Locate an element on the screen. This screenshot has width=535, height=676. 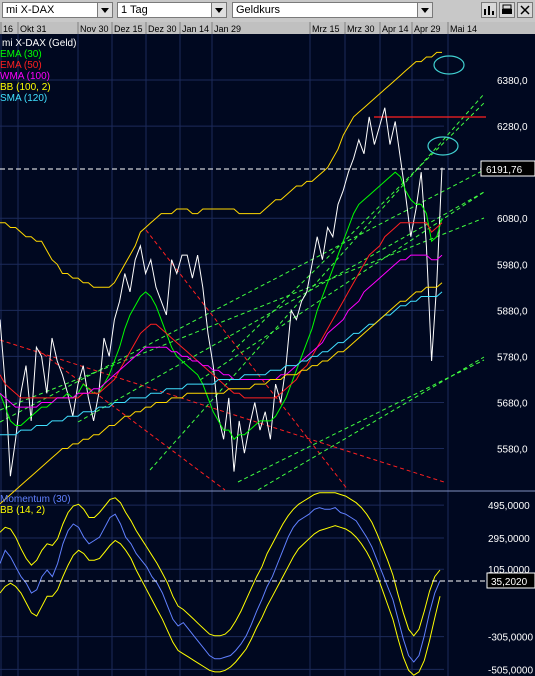
x-tick-label: Dez 30 is located at coordinates (162, 29).